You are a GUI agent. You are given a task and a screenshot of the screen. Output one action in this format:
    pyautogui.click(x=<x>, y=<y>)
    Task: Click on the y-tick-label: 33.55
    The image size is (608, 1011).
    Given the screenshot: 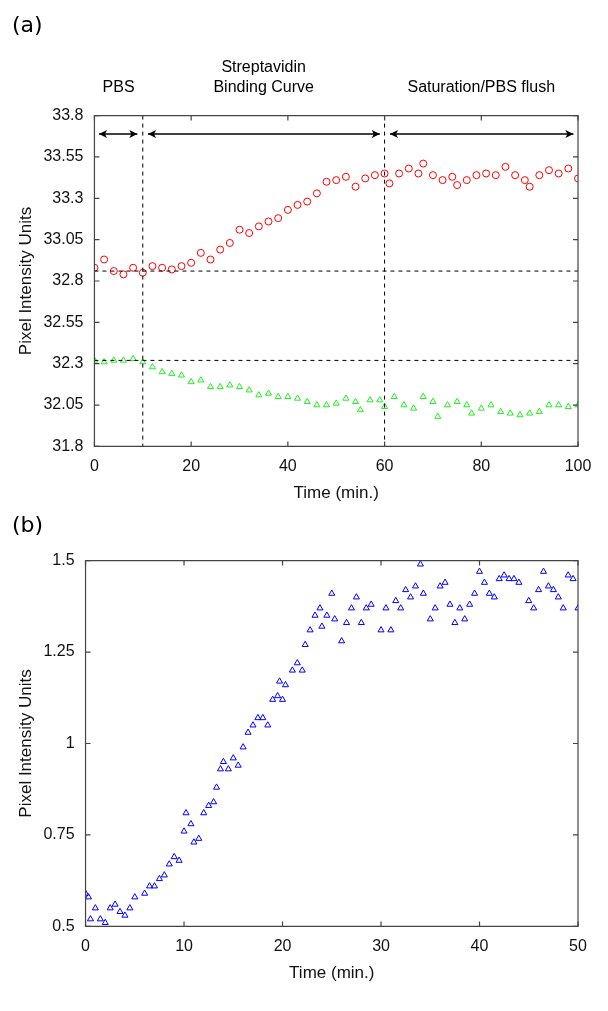 What is the action you would take?
    pyautogui.click(x=63, y=156)
    